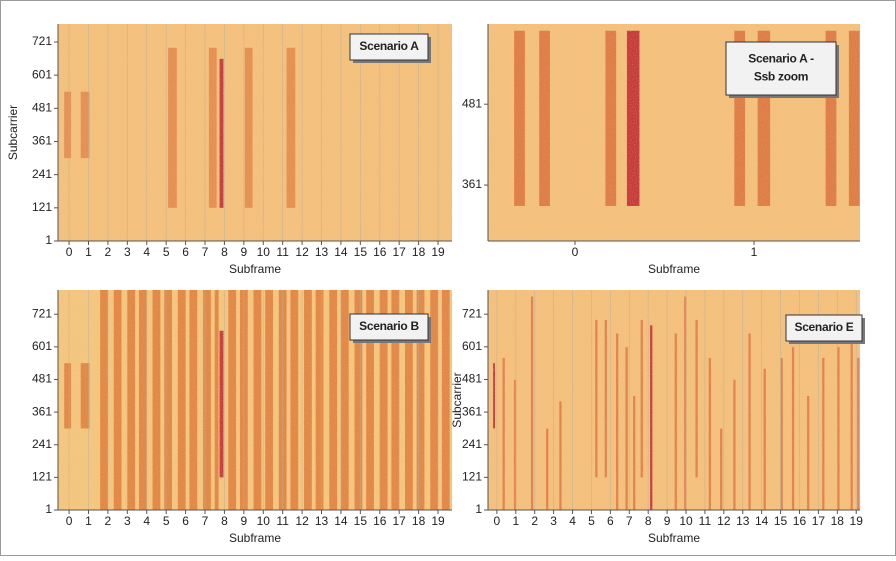 The height and width of the screenshot is (561, 896). What do you see at coordinates (781, 77) in the screenshot?
I see `annotation: Ssb zoom` at bounding box center [781, 77].